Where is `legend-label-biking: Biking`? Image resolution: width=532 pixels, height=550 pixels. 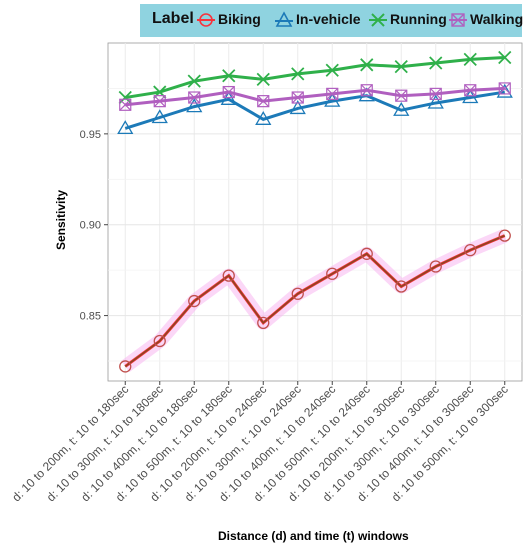 legend-label-biking: Biking is located at coordinates (239, 19).